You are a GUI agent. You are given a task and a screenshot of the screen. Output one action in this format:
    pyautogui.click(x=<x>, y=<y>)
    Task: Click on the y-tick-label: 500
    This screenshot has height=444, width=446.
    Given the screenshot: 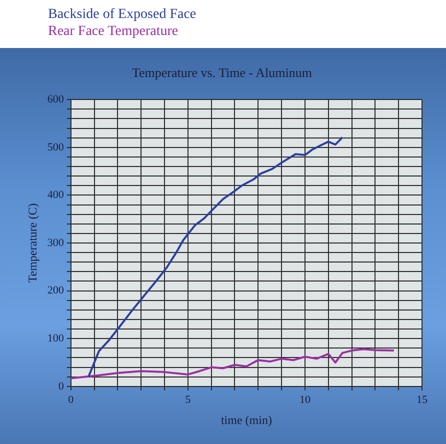 What is the action you would take?
    pyautogui.click(x=55, y=147)
    